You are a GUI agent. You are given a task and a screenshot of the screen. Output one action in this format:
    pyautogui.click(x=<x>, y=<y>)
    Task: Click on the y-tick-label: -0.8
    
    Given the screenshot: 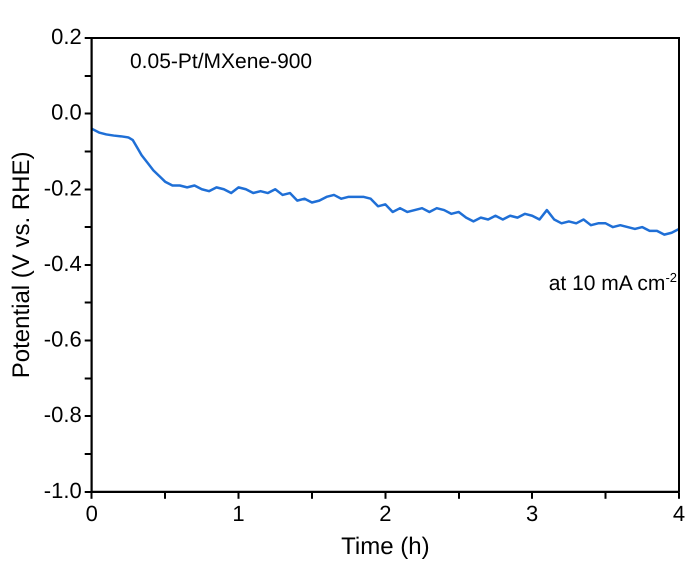 What is the action you would take?
    pyautogui.click(x=63, y=415)
    